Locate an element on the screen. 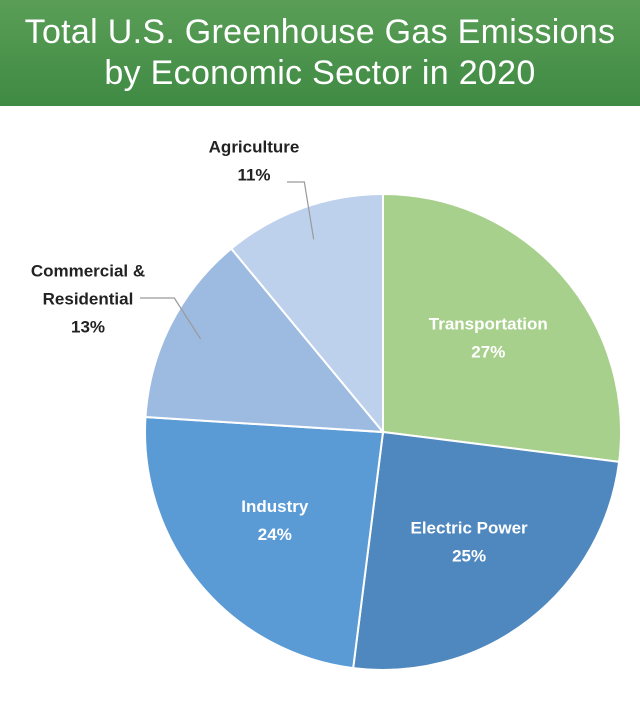 This screenshot has height=702, width=640. slice-percent-agriculture: 11% is located at coordinates (253, 174).